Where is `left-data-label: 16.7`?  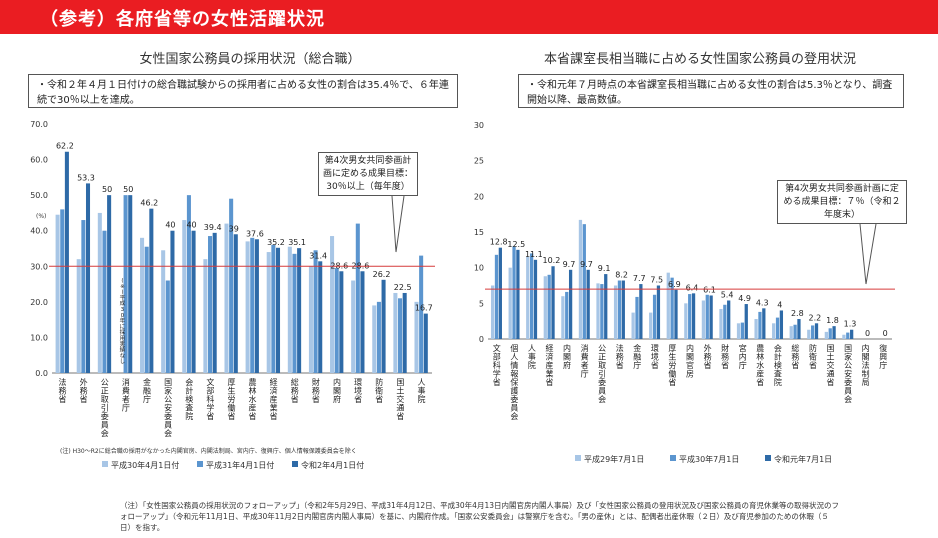 left-data-label: 16.7 is located at coordinates (424, 308).